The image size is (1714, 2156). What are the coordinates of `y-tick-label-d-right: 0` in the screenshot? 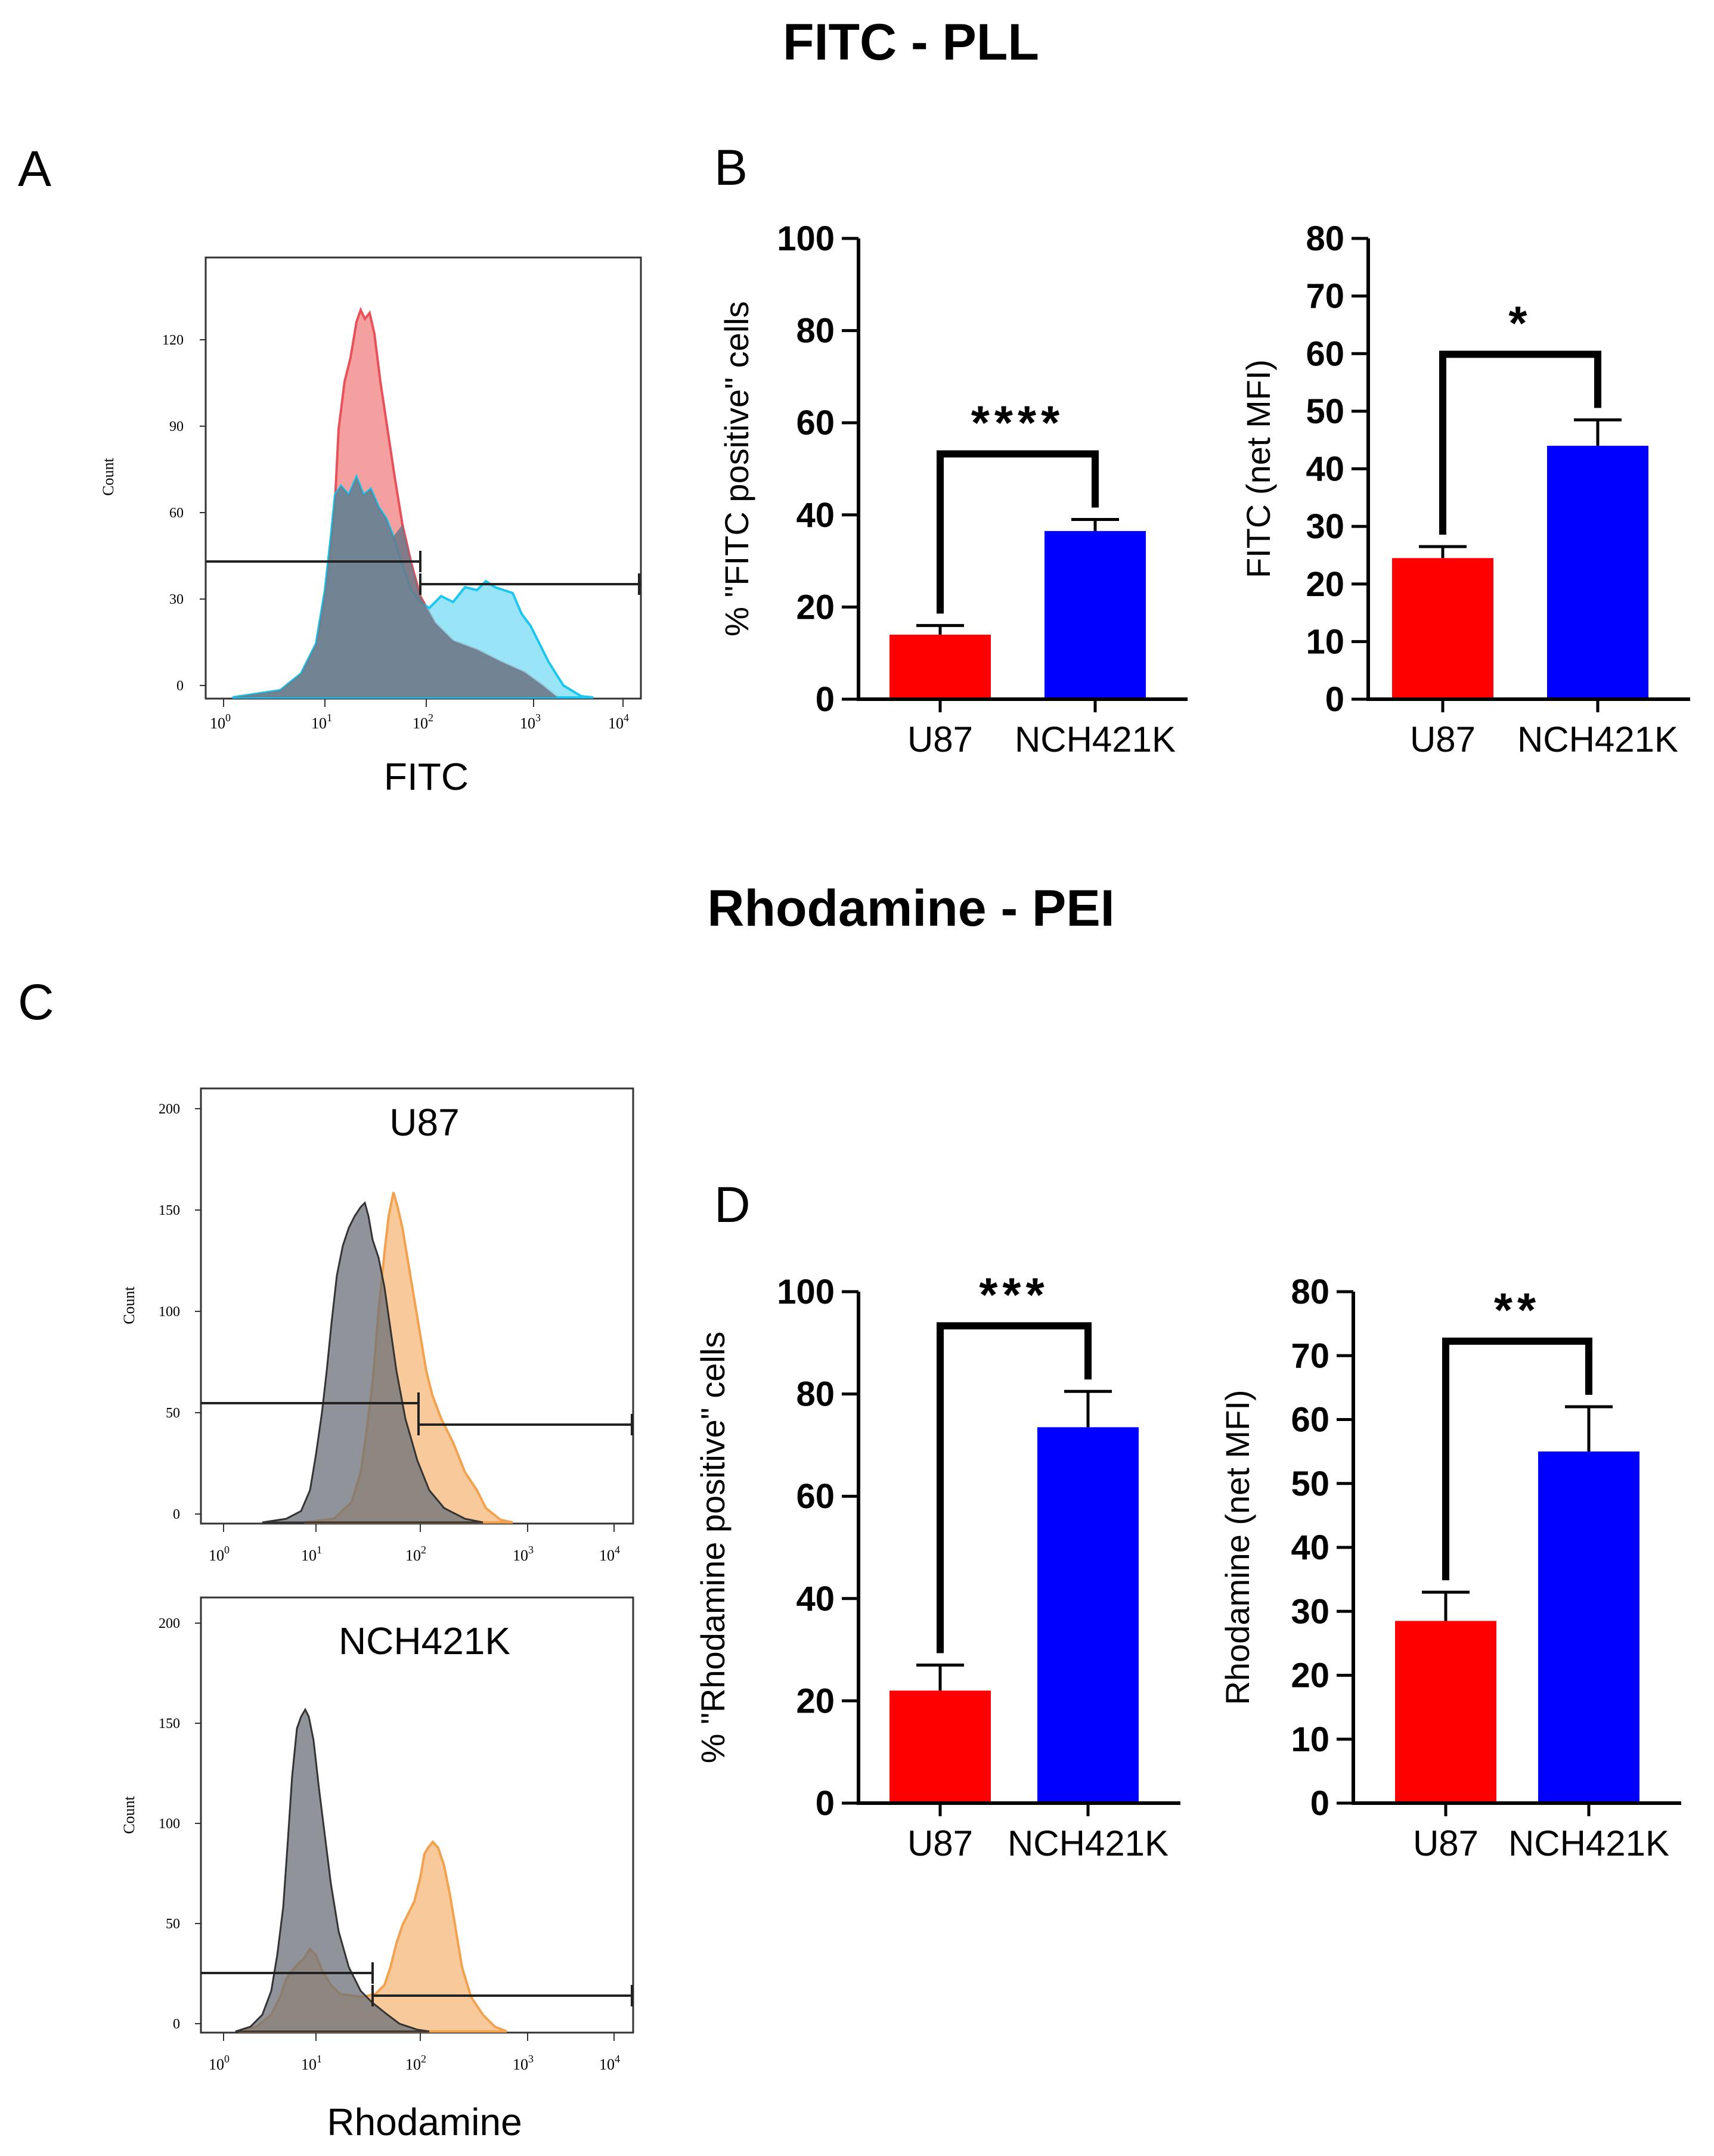 It's located at (1319, 1803).